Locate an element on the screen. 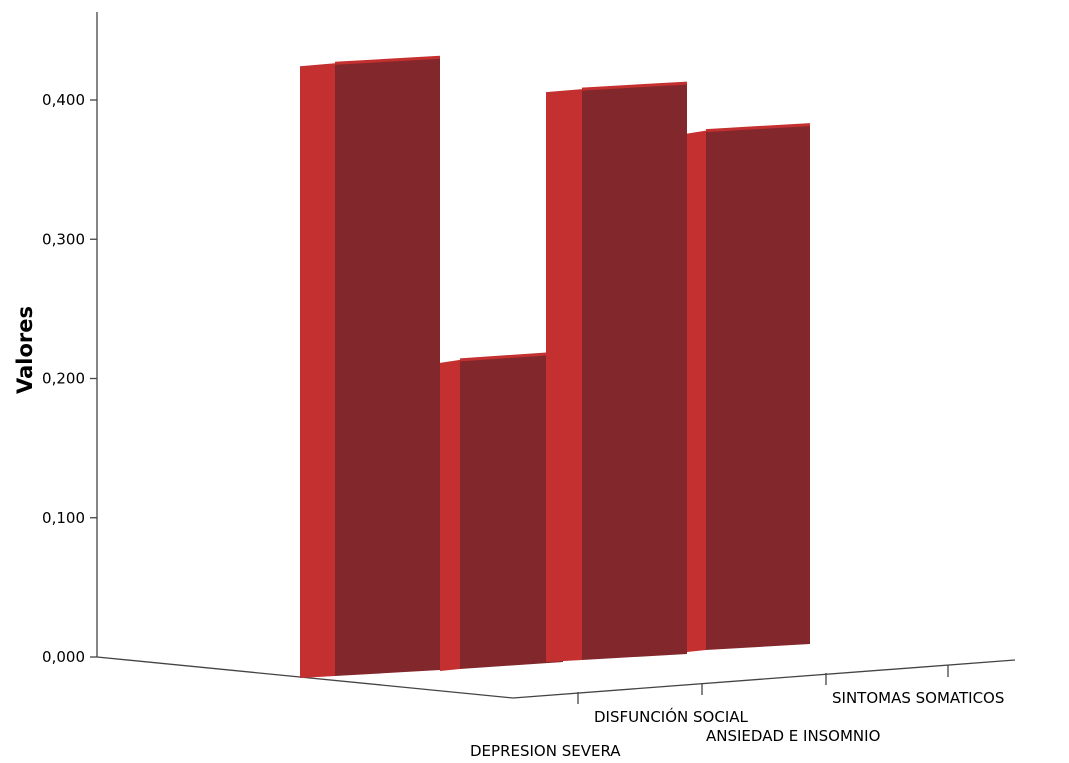 The image size is (1069, 763). x-tick-label: DEPRESION SEVERA is located at coordinates (545, 751).